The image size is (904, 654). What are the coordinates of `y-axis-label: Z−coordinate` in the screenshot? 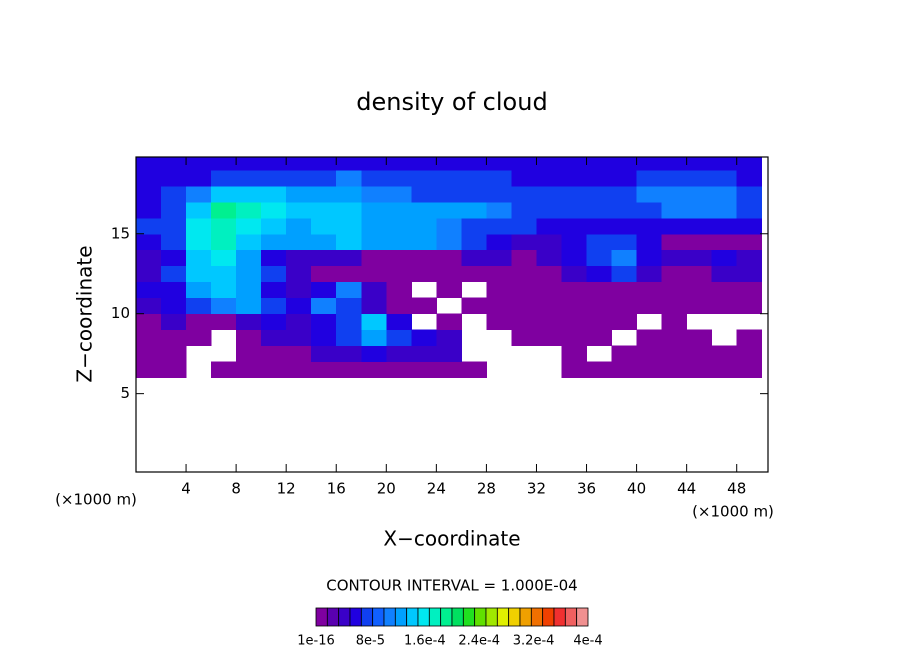 It's located at (85, 313).